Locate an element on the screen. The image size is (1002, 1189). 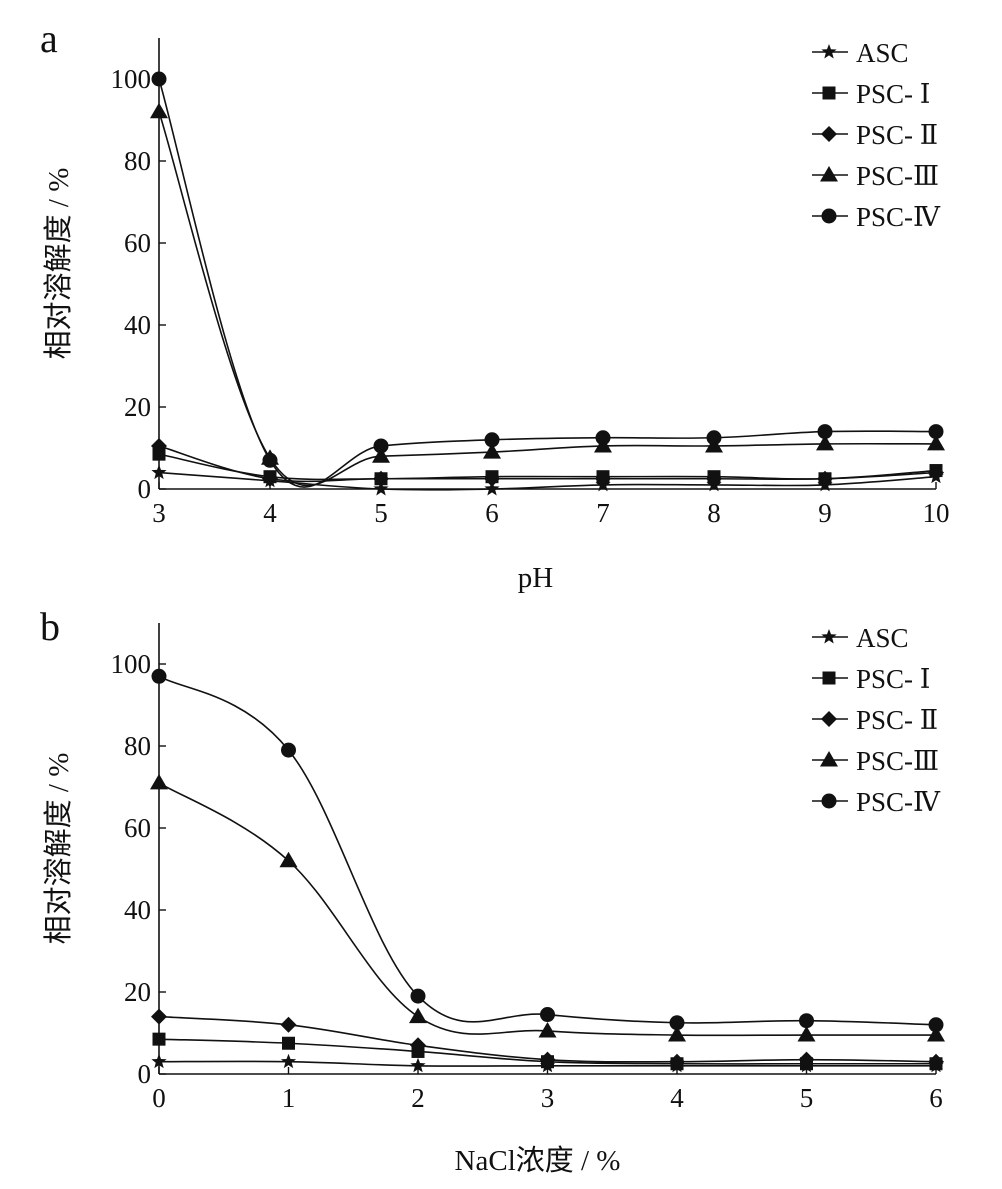
x-axis-label: NaCl浓度 / % is located at coordinates (538, 1160).